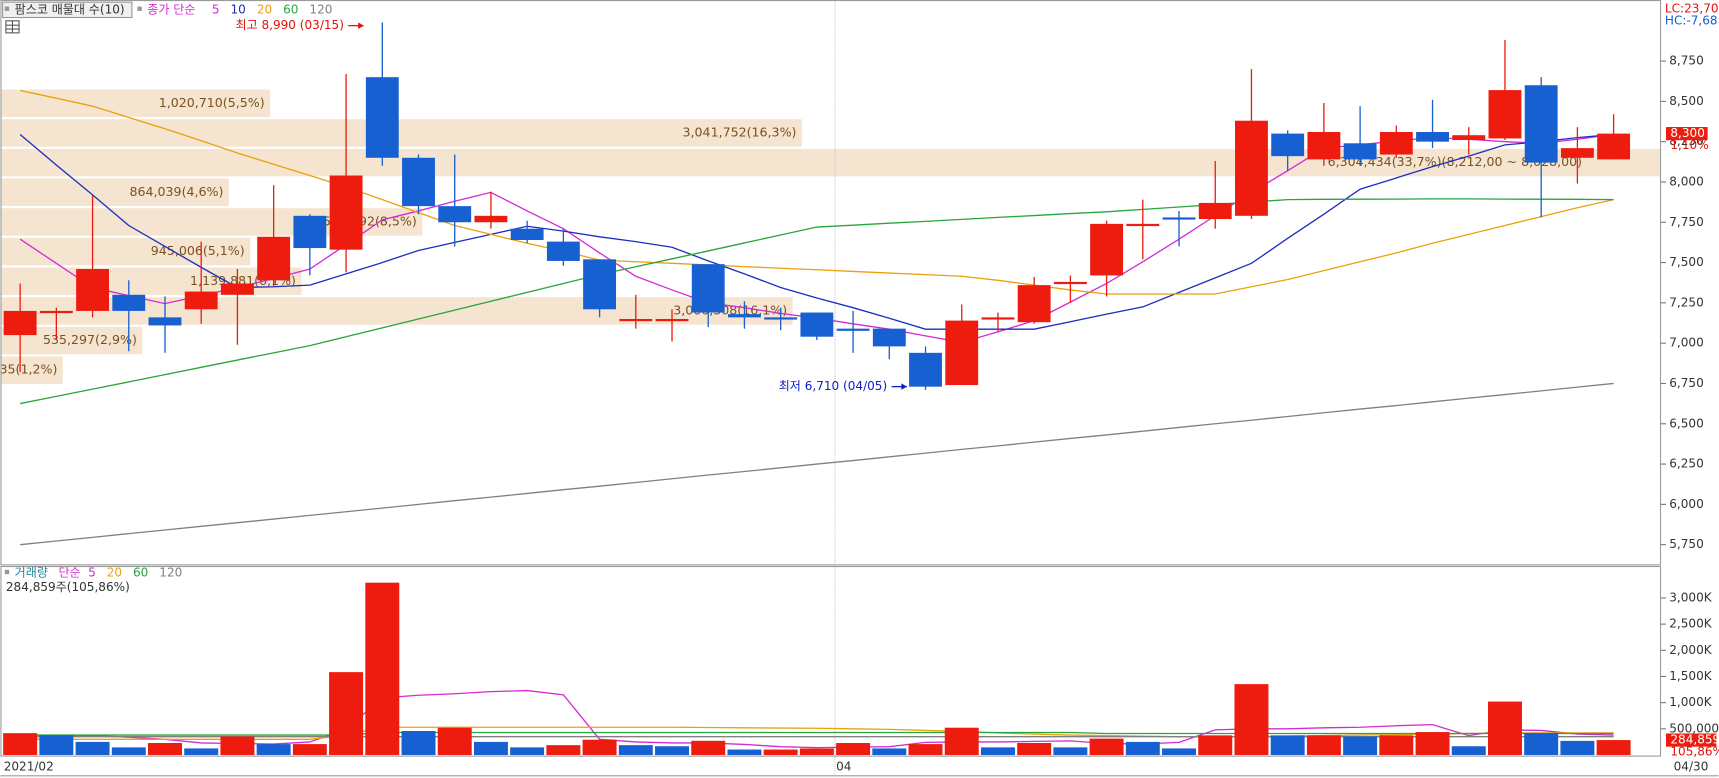  I want to click on x-tick-label: 04/30, so click(1691, 767).